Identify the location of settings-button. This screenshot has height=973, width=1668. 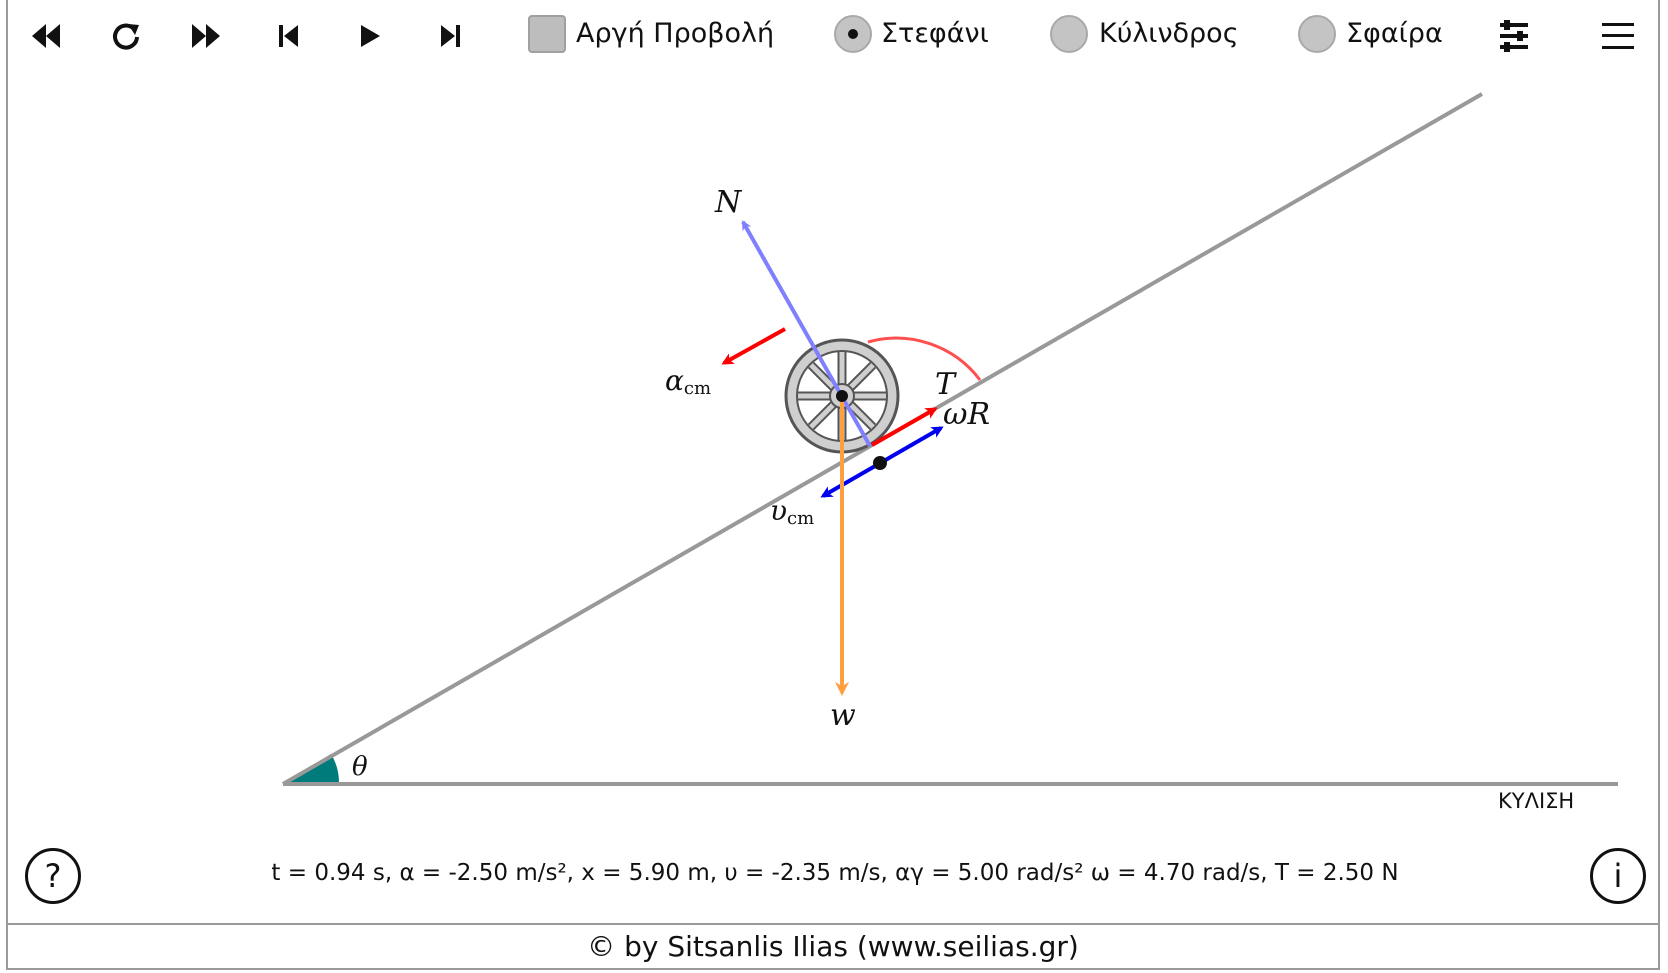
(1514, 36).